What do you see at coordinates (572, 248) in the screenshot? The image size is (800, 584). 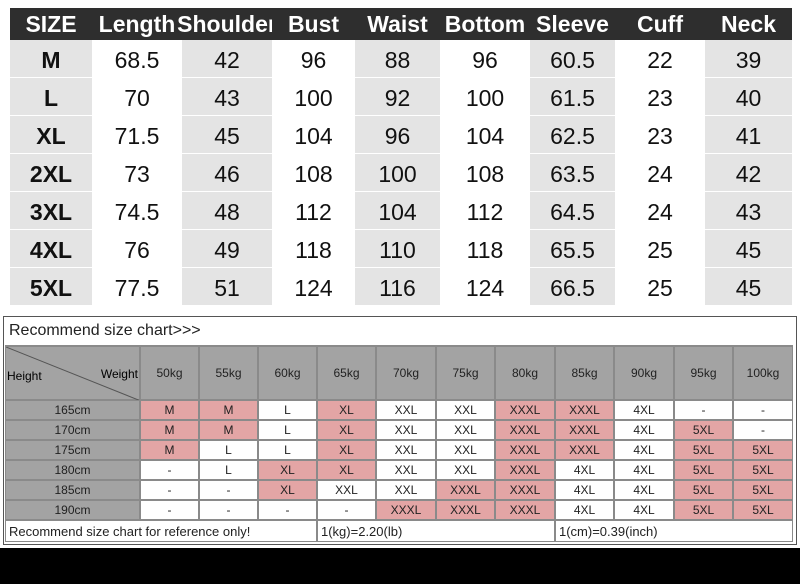 I see `size-cell: 65.5` at bounding box center [572, 248].